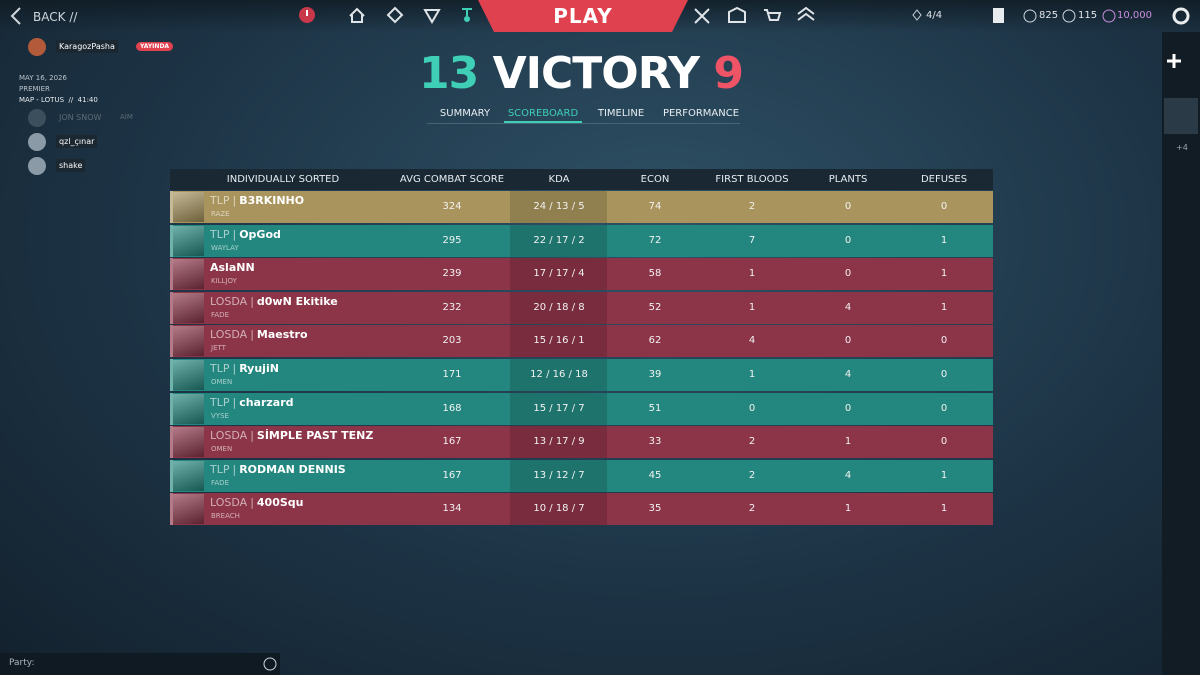 The height and width of the screenshot is (675, 1200). What do you see at coordinates (581, 240) in the screenshot?
I see `player-row: TLP | OpGod WAYLAY 295 22 / 17 / 2 72 7 0 1` at bounding box center [581, 240].